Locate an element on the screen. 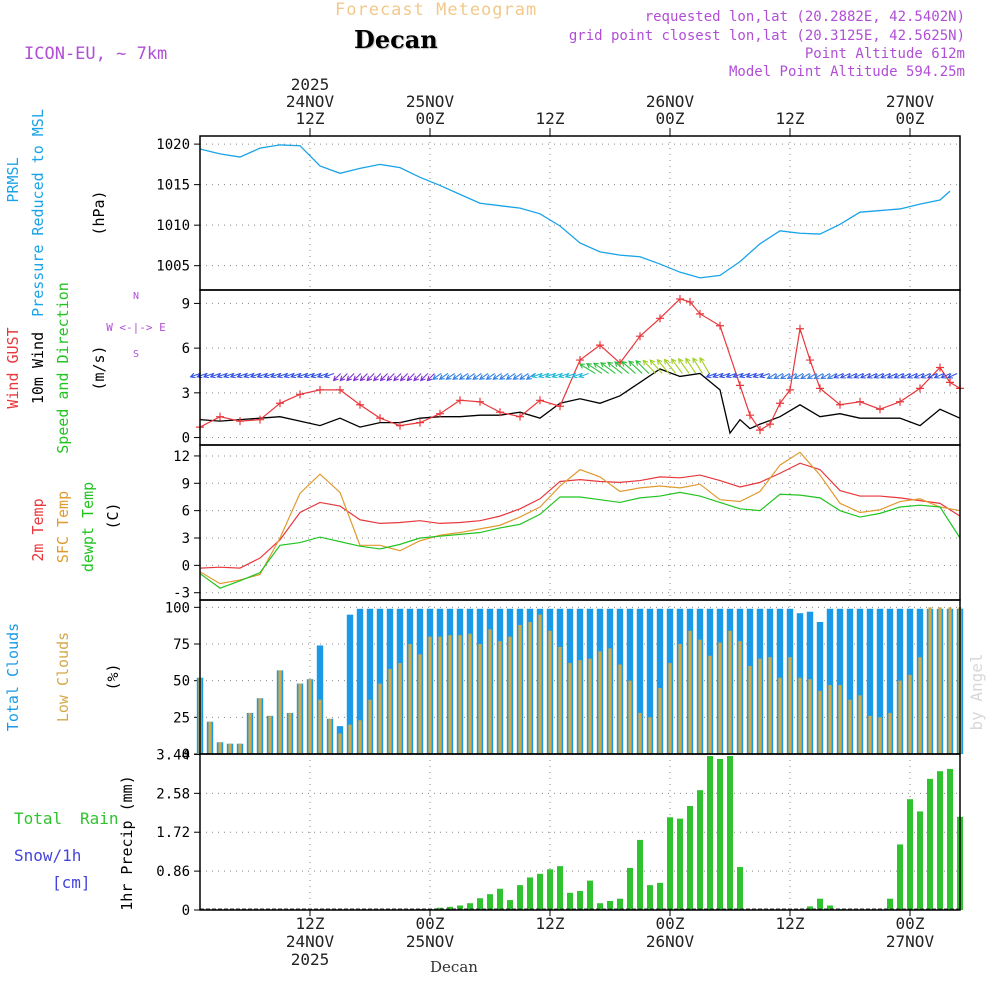 This screenshot has width=1000, height=1000. snow-label: Snow/1h is located at coordinates (47, 855).